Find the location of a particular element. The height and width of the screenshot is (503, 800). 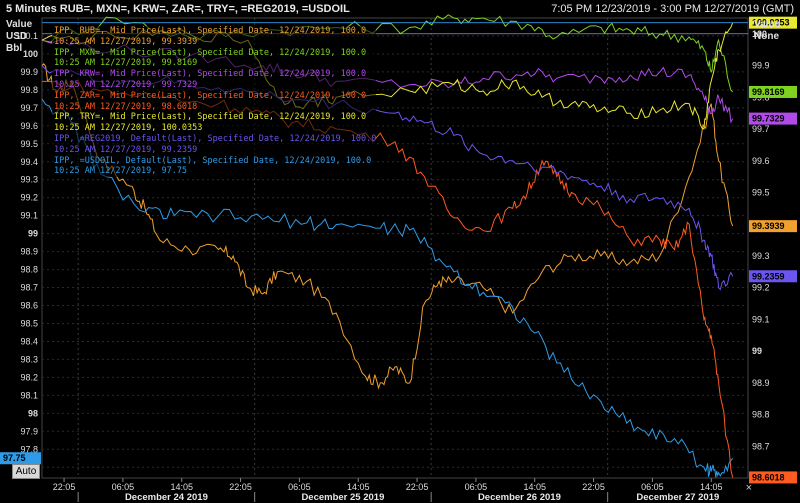

right-axis-tick-label: 99.5 is located at coordinates (761, 192).